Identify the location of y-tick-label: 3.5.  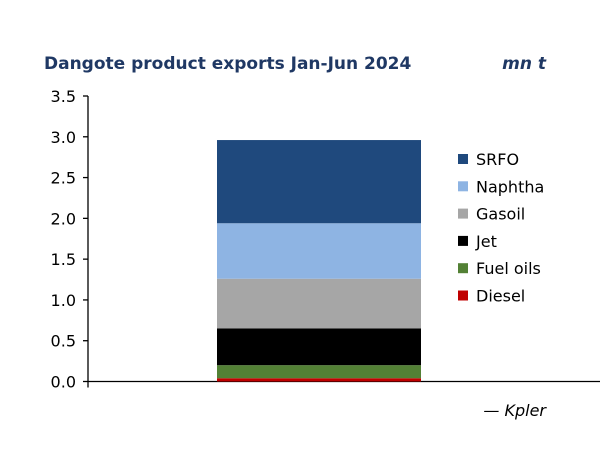
(63, 96).